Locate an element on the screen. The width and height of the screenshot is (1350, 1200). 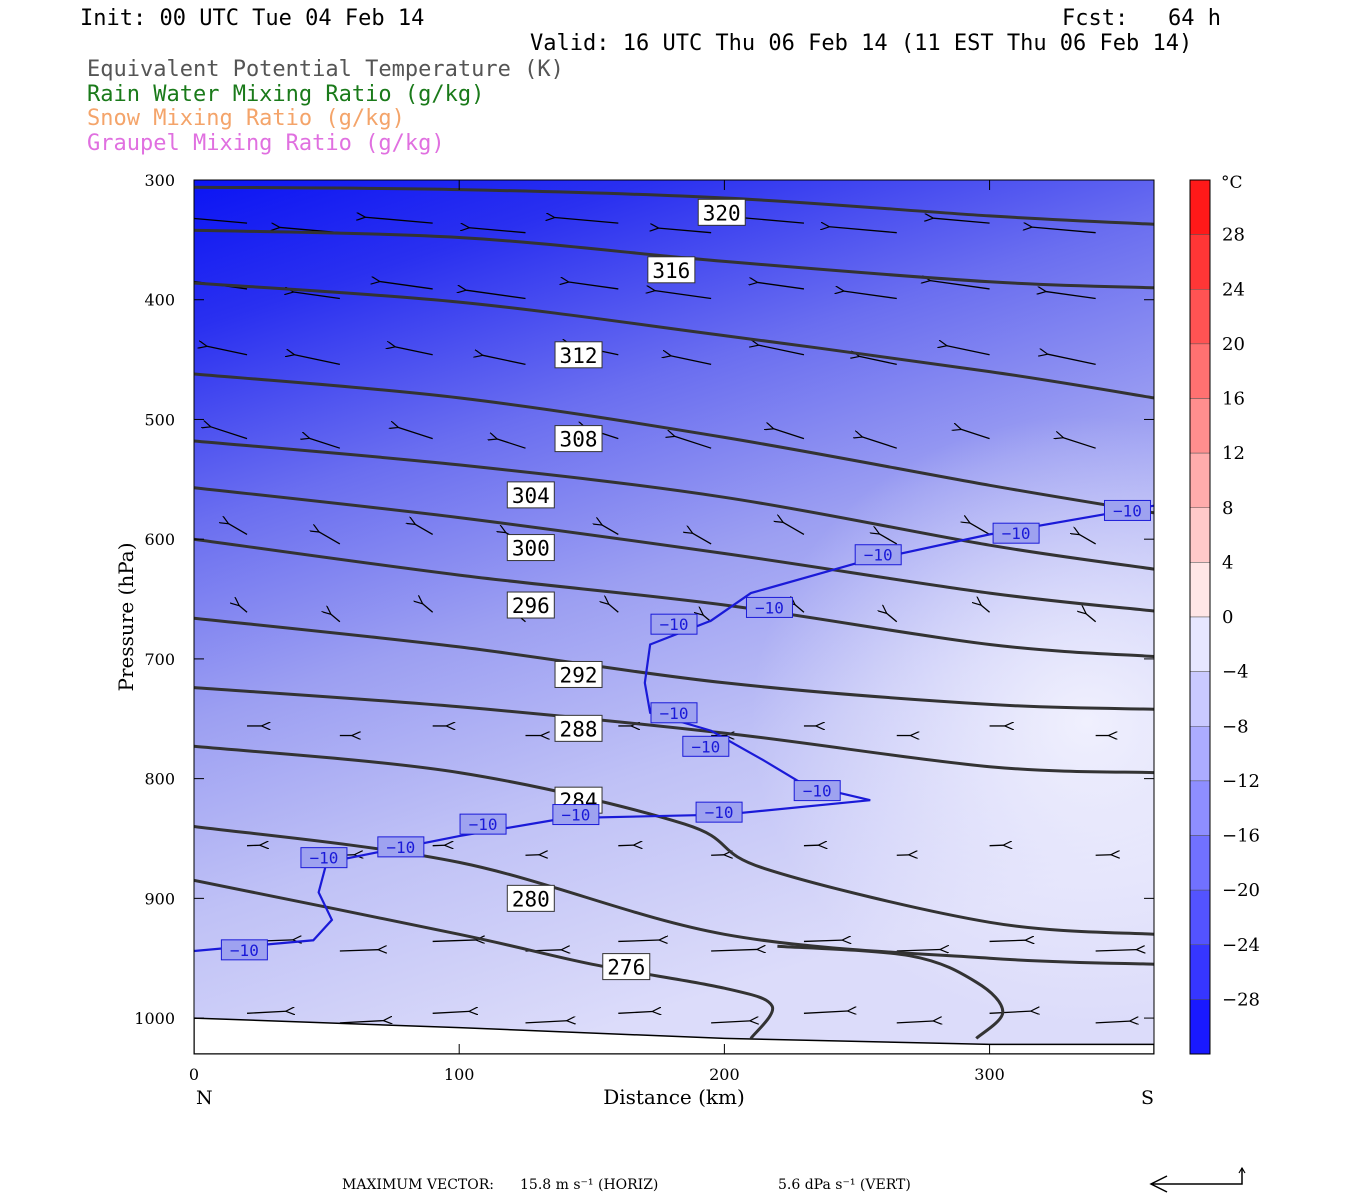
init-time: Init: 00 UTC Tue 04 Feb 14 is located at coordinates (252, 18).